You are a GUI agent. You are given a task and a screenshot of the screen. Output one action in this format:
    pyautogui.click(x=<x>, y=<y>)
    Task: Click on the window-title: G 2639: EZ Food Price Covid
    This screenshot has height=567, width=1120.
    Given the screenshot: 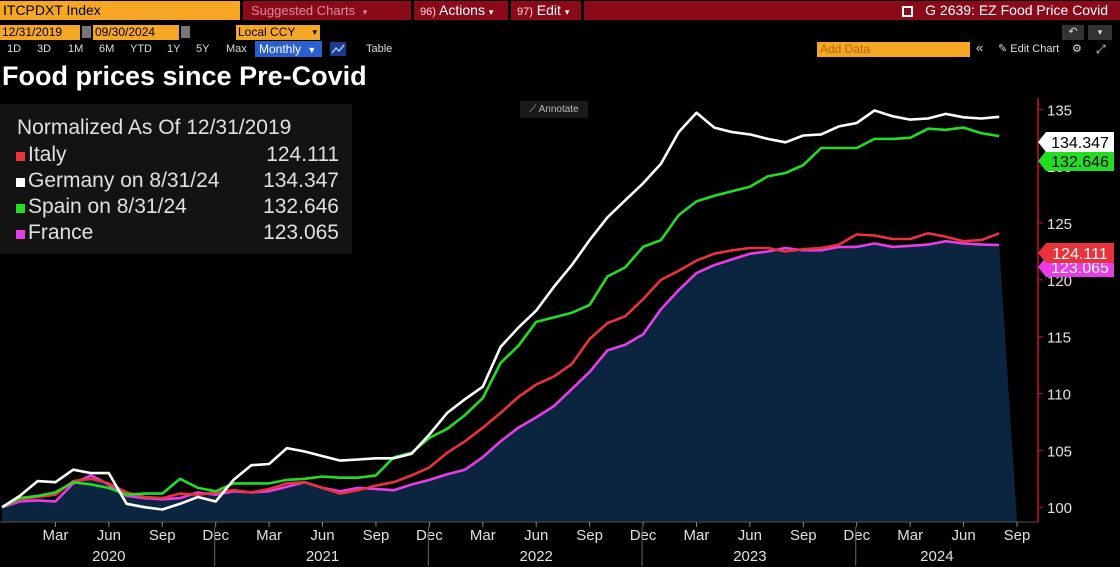 What is the action you would take?
    pyautogui.click(x=1016, y=10)
    